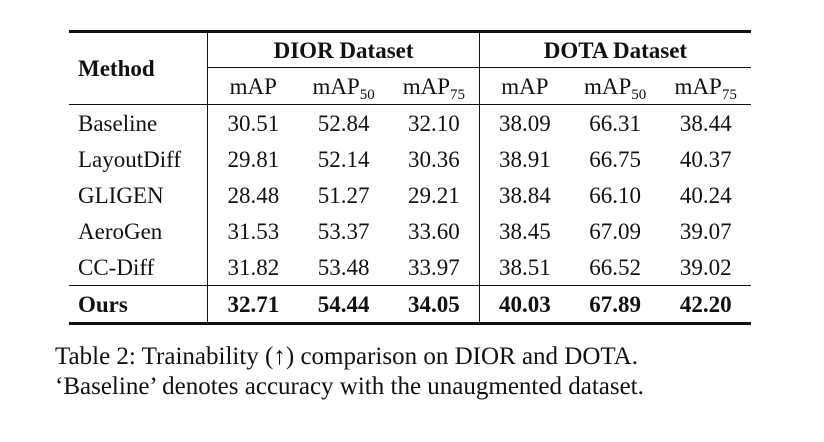 The image size is (824, 442). What do you see at coordinates (434, 195) in the screenshot?
I see `table-cell: 29.21` at bounding box center [434, 195].